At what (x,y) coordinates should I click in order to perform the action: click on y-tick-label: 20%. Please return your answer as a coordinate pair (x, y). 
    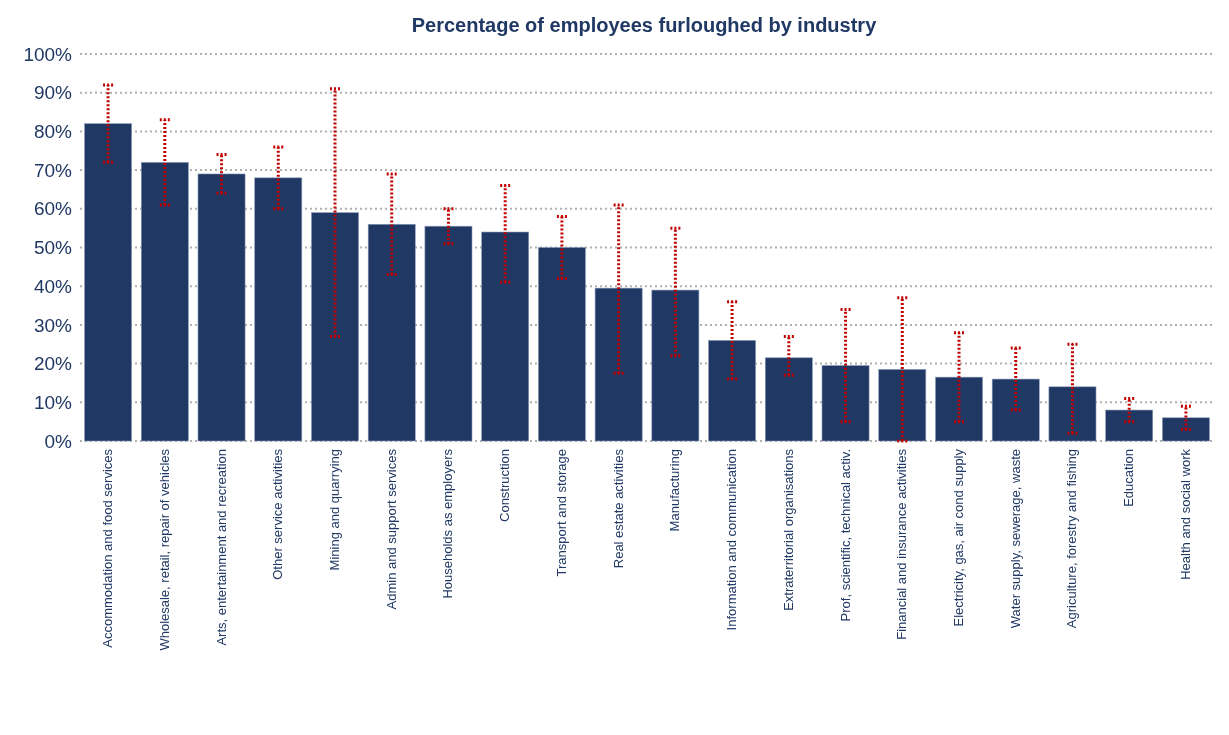
    Looking at the image, I should click on (53, 364).